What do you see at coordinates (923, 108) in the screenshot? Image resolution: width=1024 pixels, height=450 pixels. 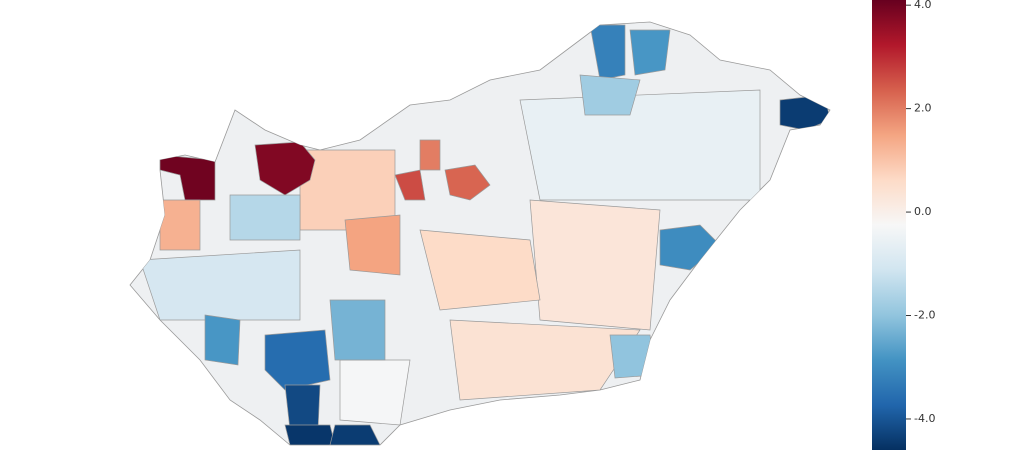 I see `colorbar-tick-label: 2.0` at bounding box center [923, 108].